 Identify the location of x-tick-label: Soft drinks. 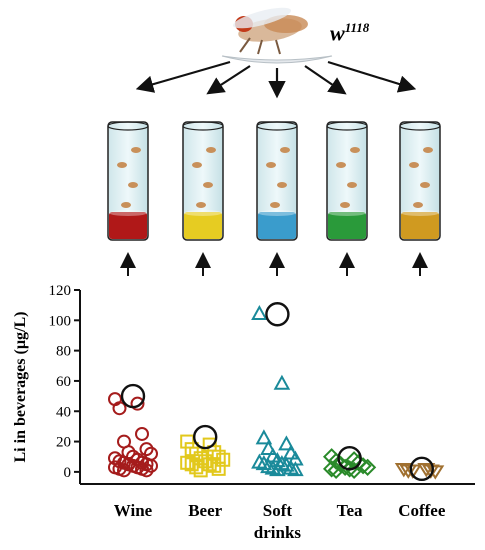
(277, 521).